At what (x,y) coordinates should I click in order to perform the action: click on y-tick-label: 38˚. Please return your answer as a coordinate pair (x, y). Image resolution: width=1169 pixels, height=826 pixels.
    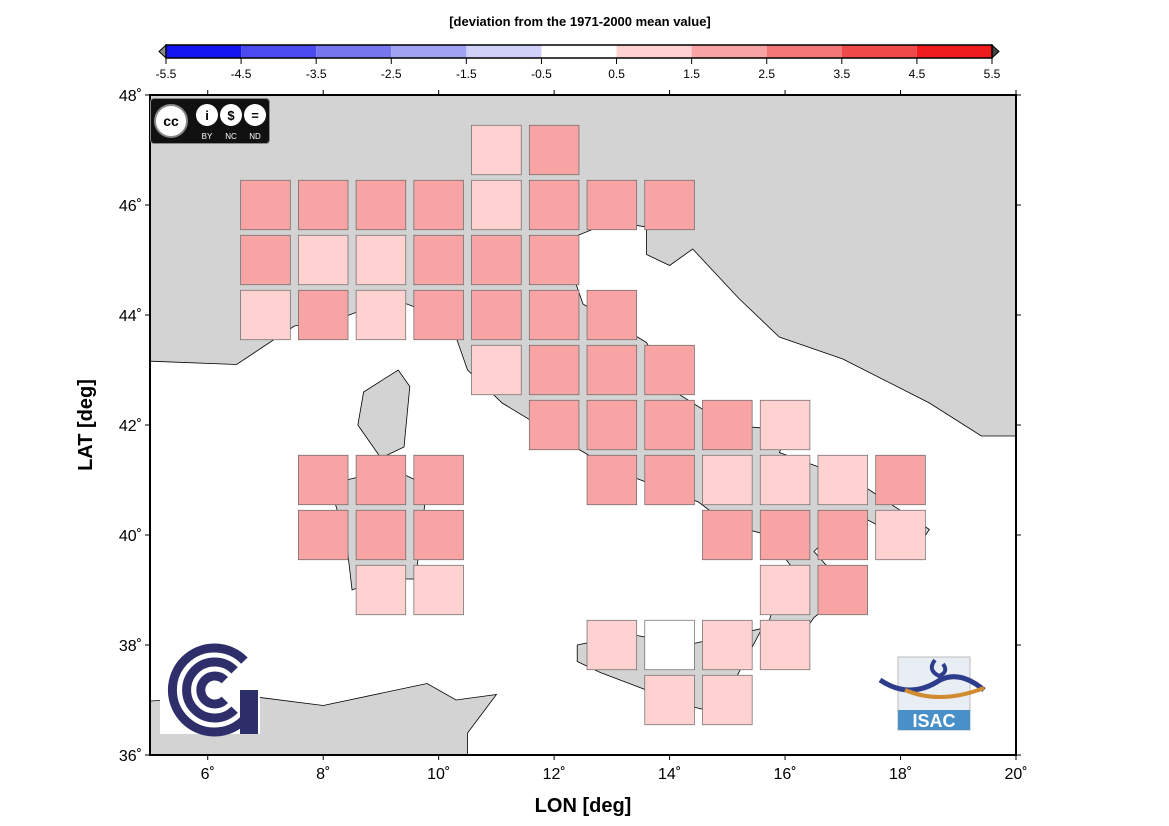
    Looking at the image, I should click on (130, 646).